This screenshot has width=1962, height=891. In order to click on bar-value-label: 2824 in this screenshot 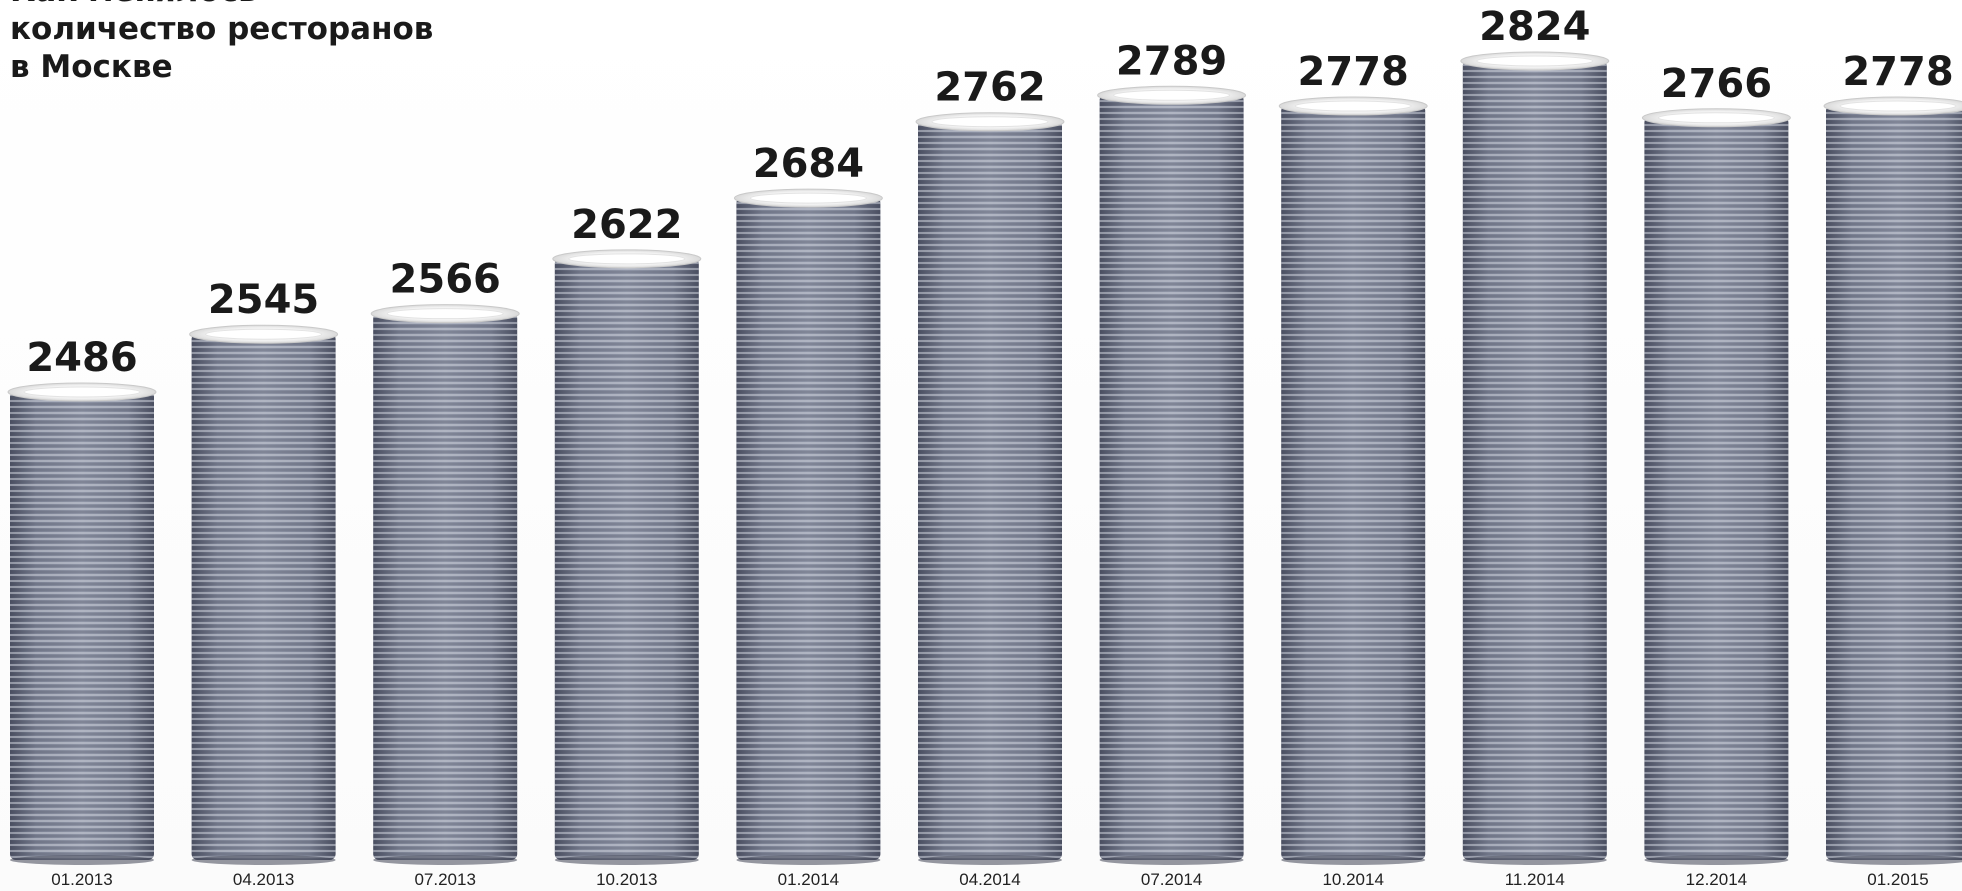, I will do `click(1534, 27)`.